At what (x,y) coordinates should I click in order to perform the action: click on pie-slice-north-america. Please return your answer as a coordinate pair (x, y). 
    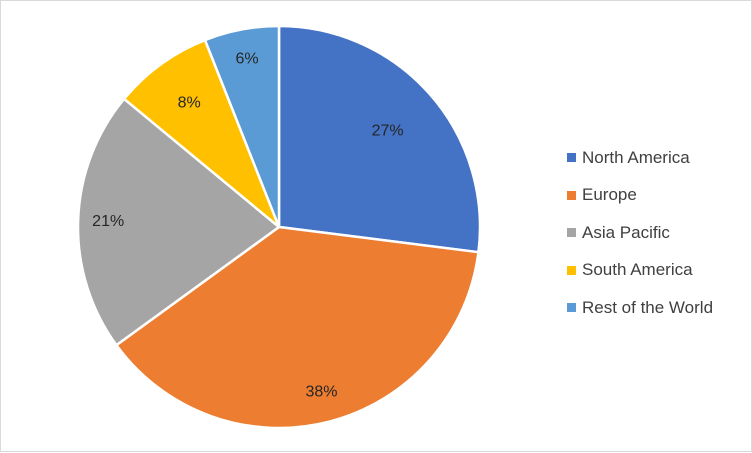
    Looking at the image, I should click on (379, 139).